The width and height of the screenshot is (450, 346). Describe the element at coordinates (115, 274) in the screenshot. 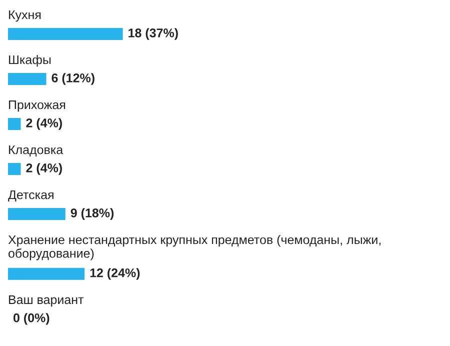

I see `data-label: 12 (24%)` at that location.